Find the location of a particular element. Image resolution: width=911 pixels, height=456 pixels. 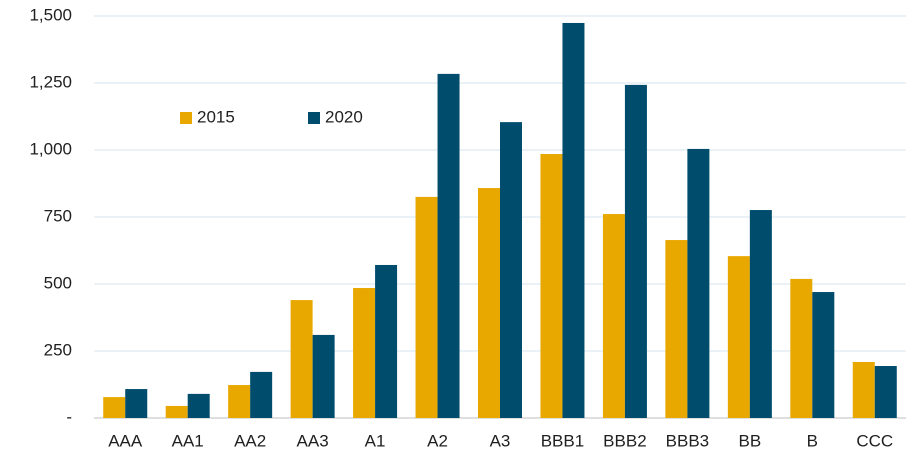

x-tick-label: AA3 is located at coordinates (313, 440).